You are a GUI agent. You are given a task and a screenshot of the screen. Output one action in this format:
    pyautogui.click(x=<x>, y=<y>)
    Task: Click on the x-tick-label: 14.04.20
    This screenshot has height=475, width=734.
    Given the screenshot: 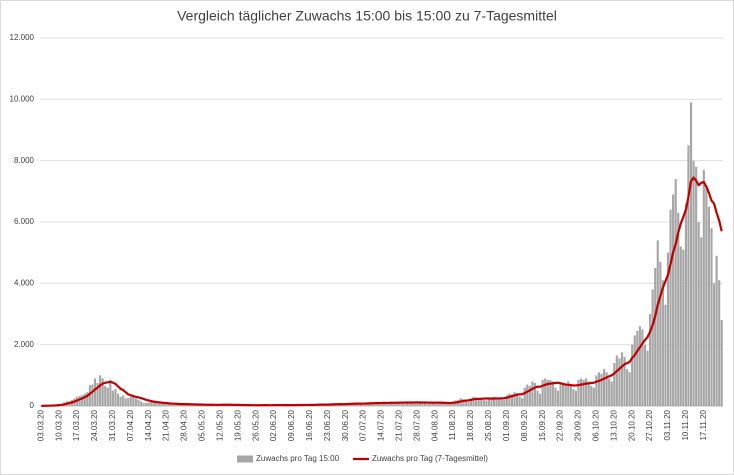 What is the action you would take?
    pyautogui.click(x=148, y=425)
    